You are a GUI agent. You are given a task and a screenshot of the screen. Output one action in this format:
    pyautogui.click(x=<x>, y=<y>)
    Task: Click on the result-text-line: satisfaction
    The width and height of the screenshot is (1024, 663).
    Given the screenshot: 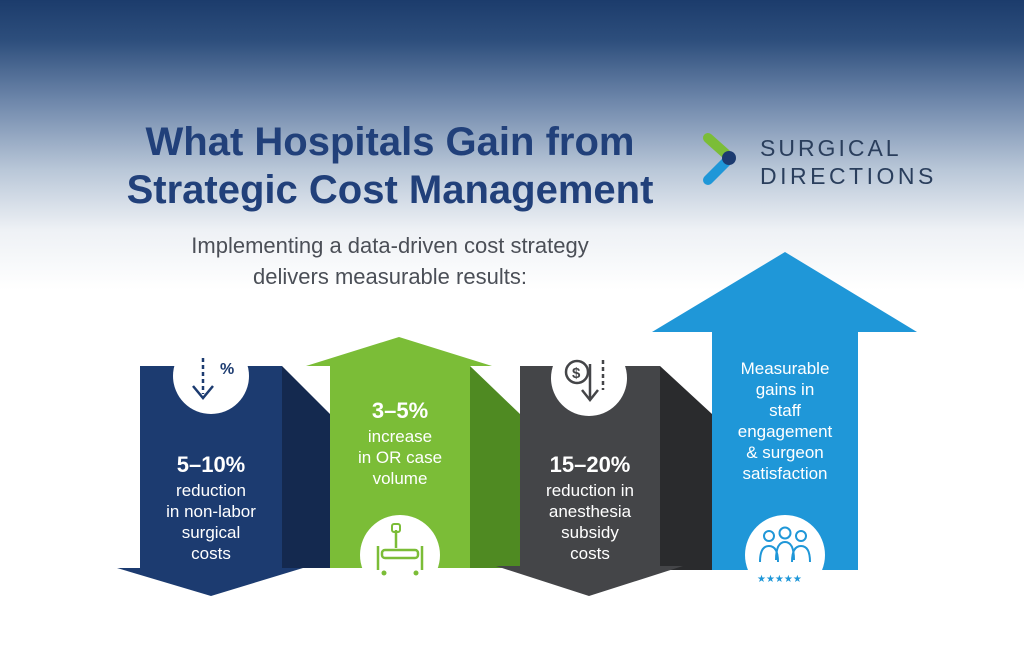 What is the action you would take?
    pyautogui.click(x=785, y=473)
    